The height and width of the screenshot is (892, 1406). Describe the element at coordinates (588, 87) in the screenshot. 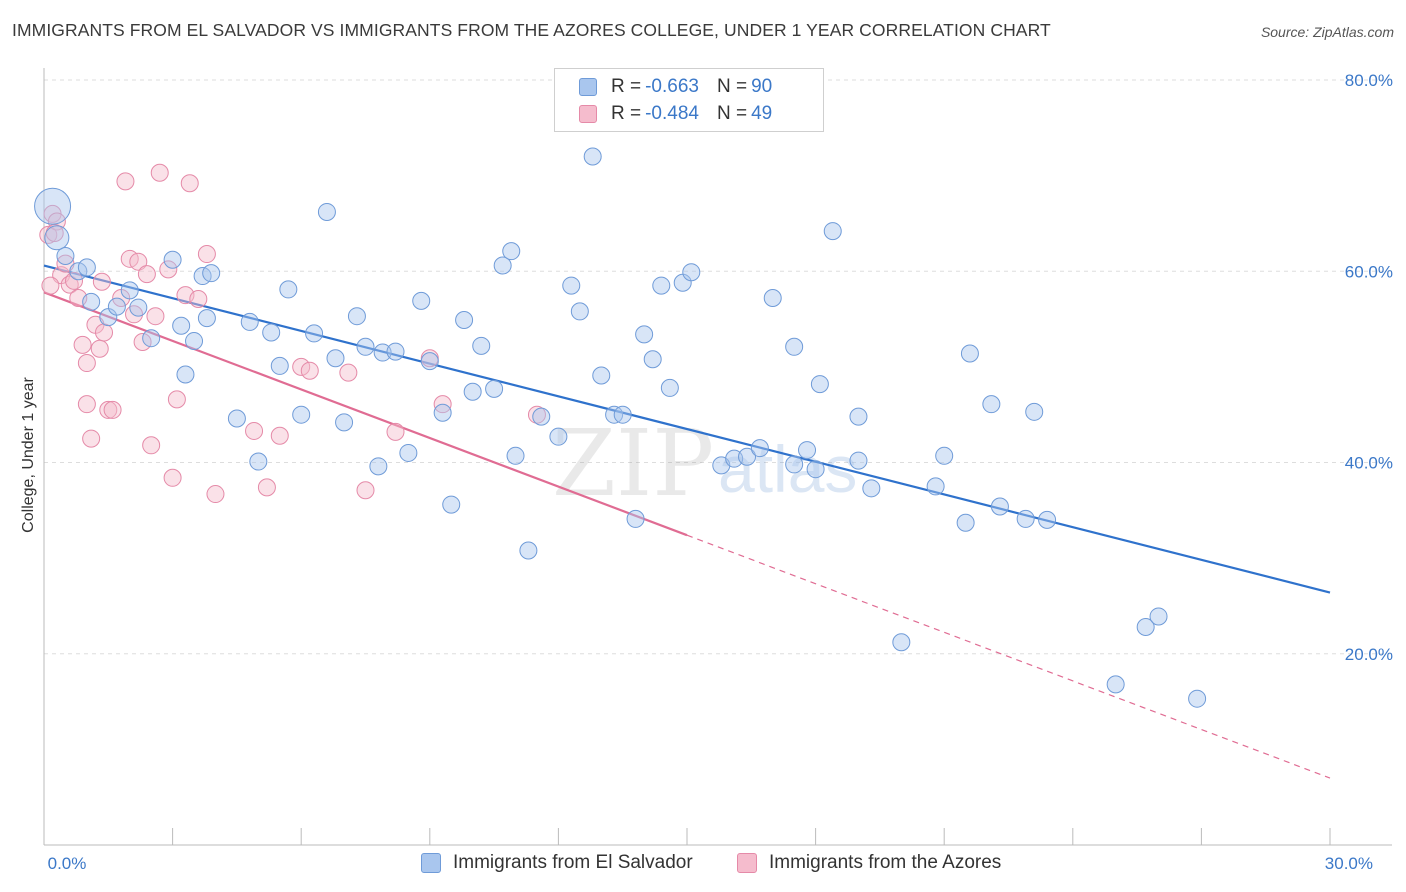

I see `legend-swatch-blue` at that location.